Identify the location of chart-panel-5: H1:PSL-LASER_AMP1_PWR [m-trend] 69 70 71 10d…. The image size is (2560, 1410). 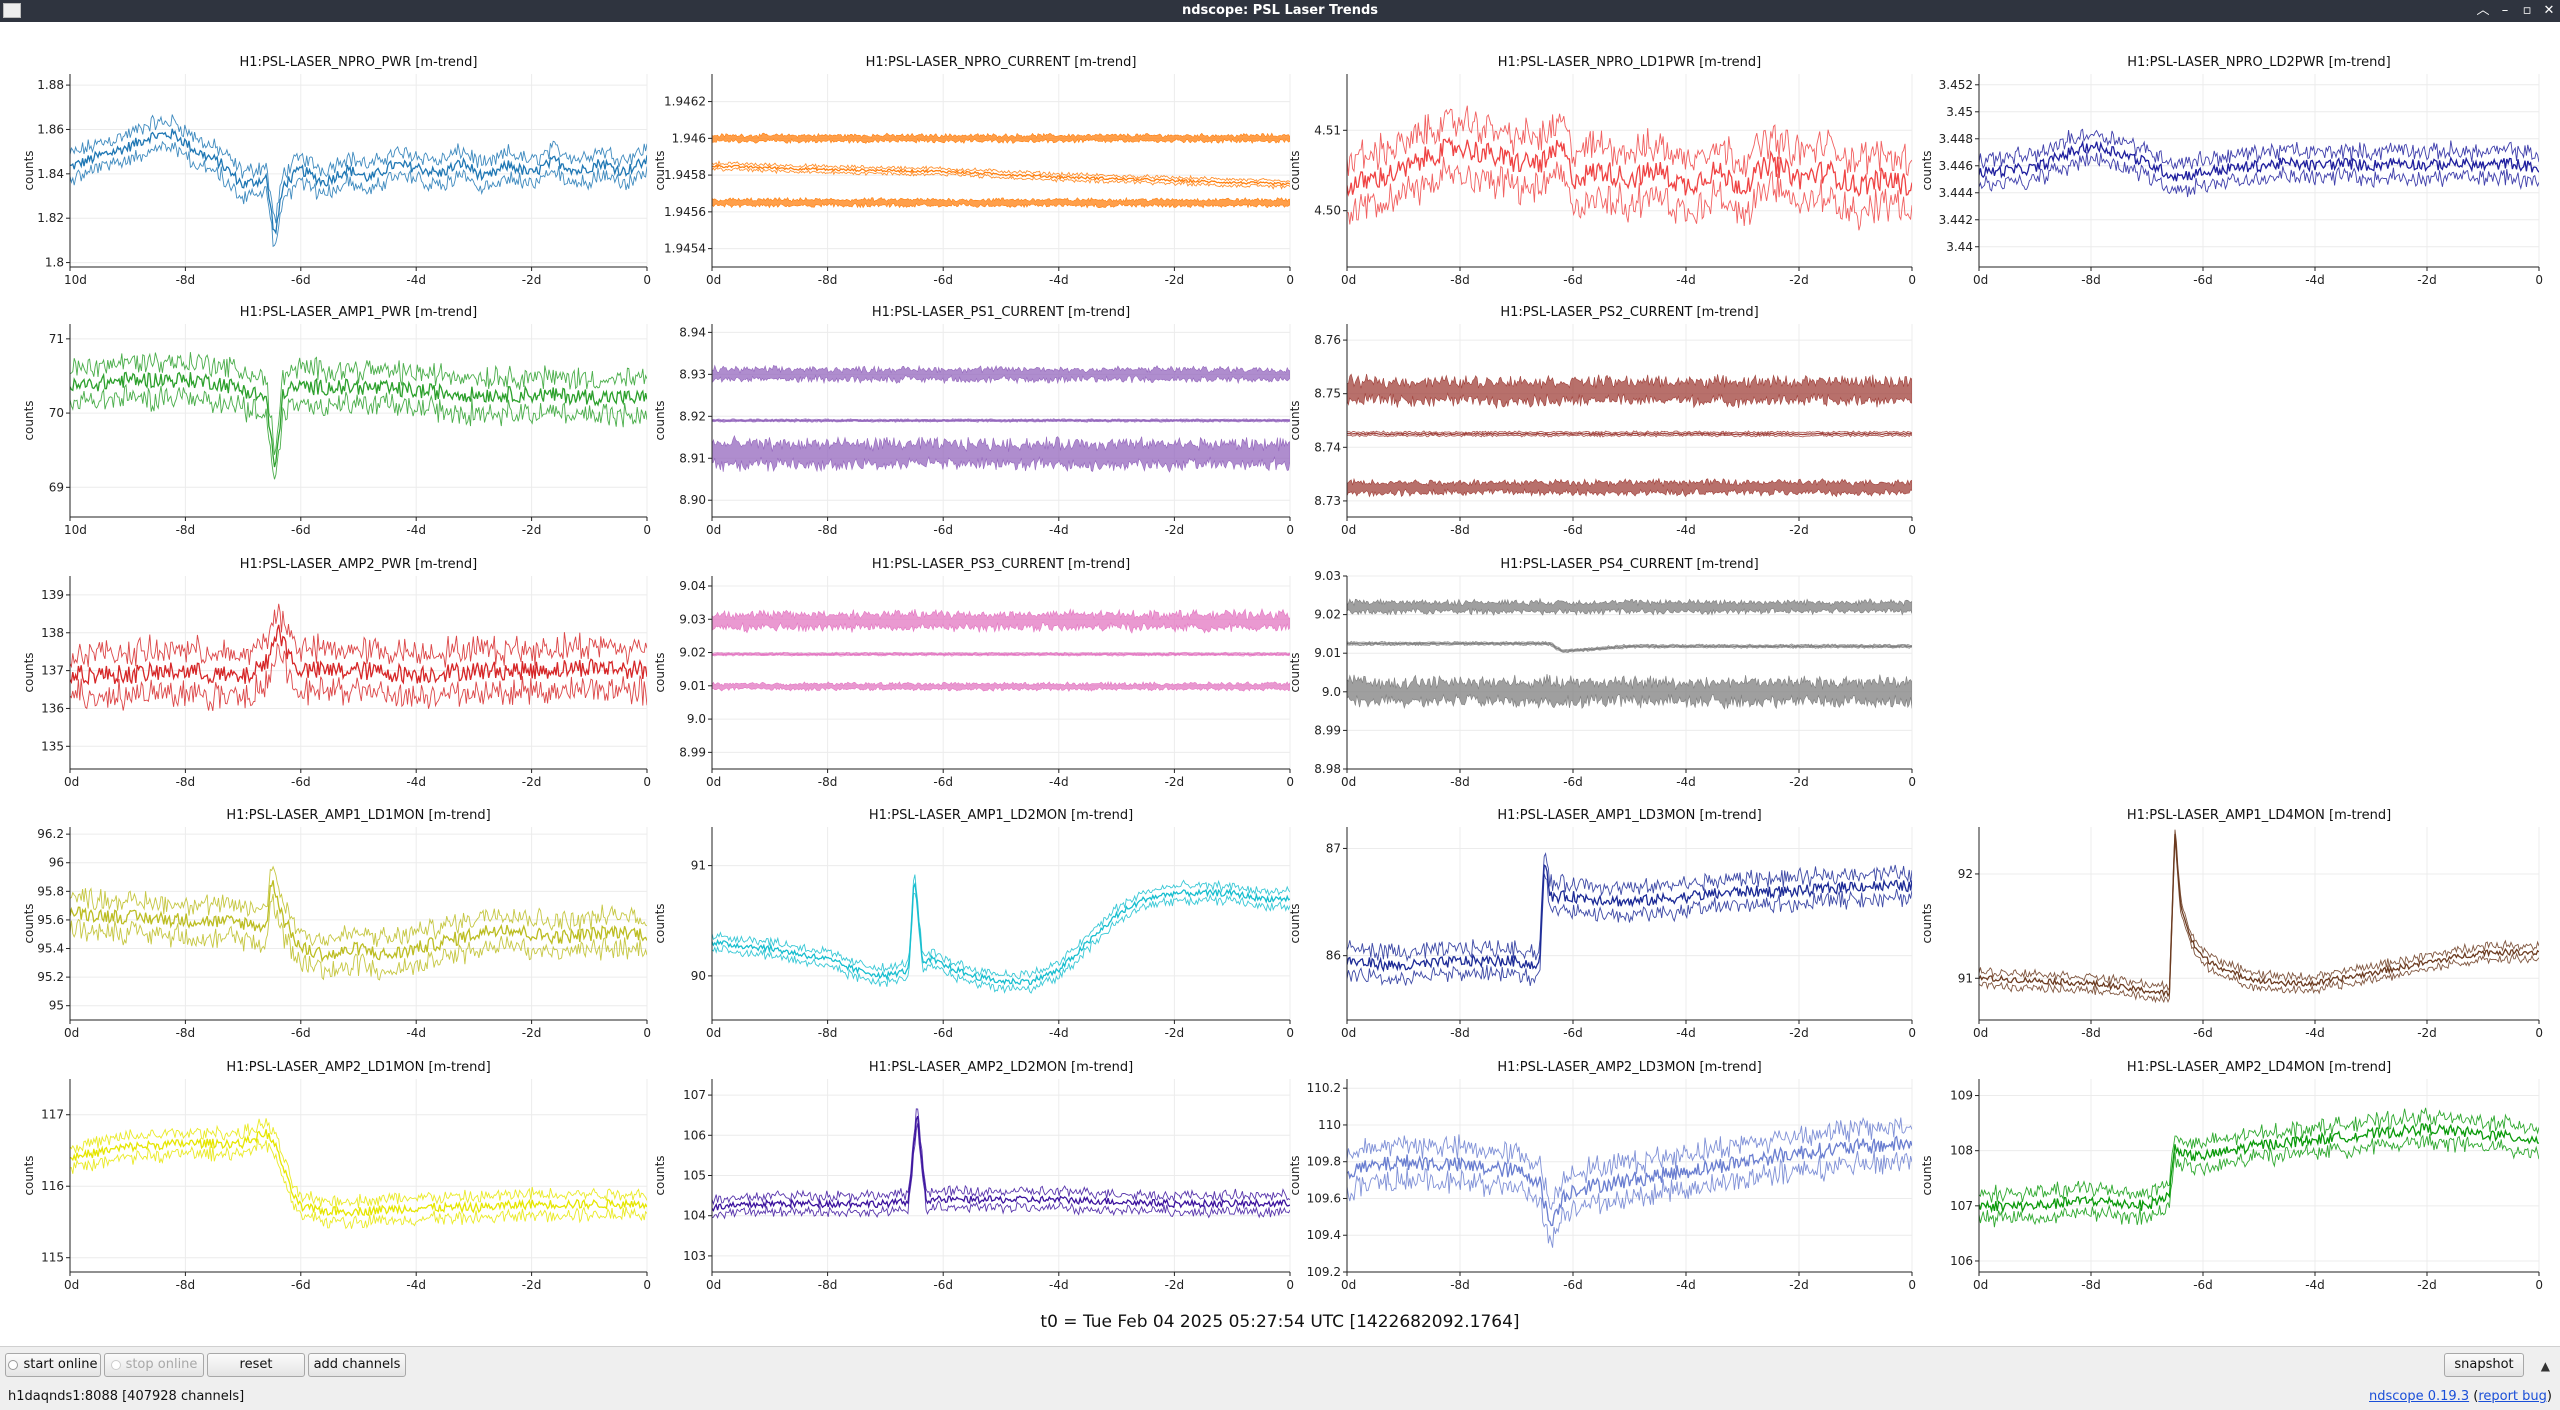
(336, 421).